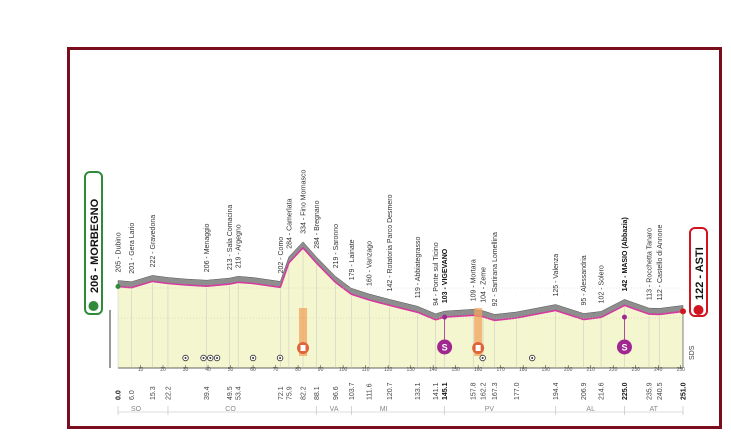 The height and width of the screenshot is (444, 731). Describe the element at coordinates (455, 370) in the screenshot. I see `km-tick-label: 150` at that location.